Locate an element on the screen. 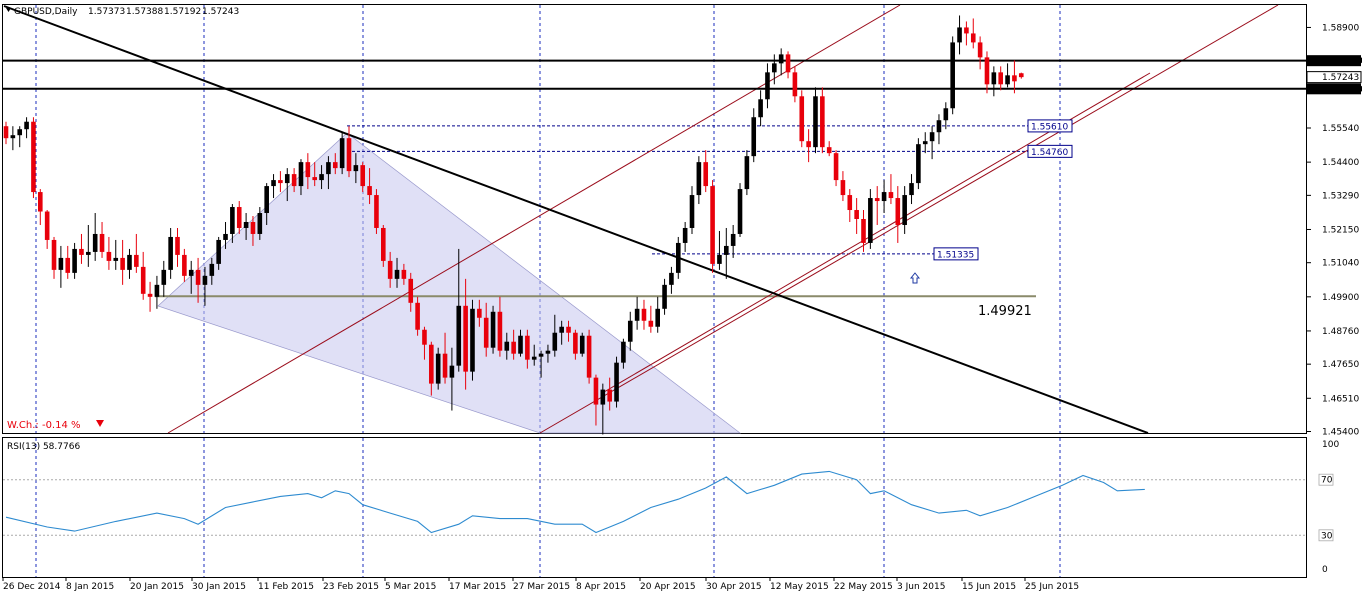  current-price-box is located at coordinates (1334, 77).